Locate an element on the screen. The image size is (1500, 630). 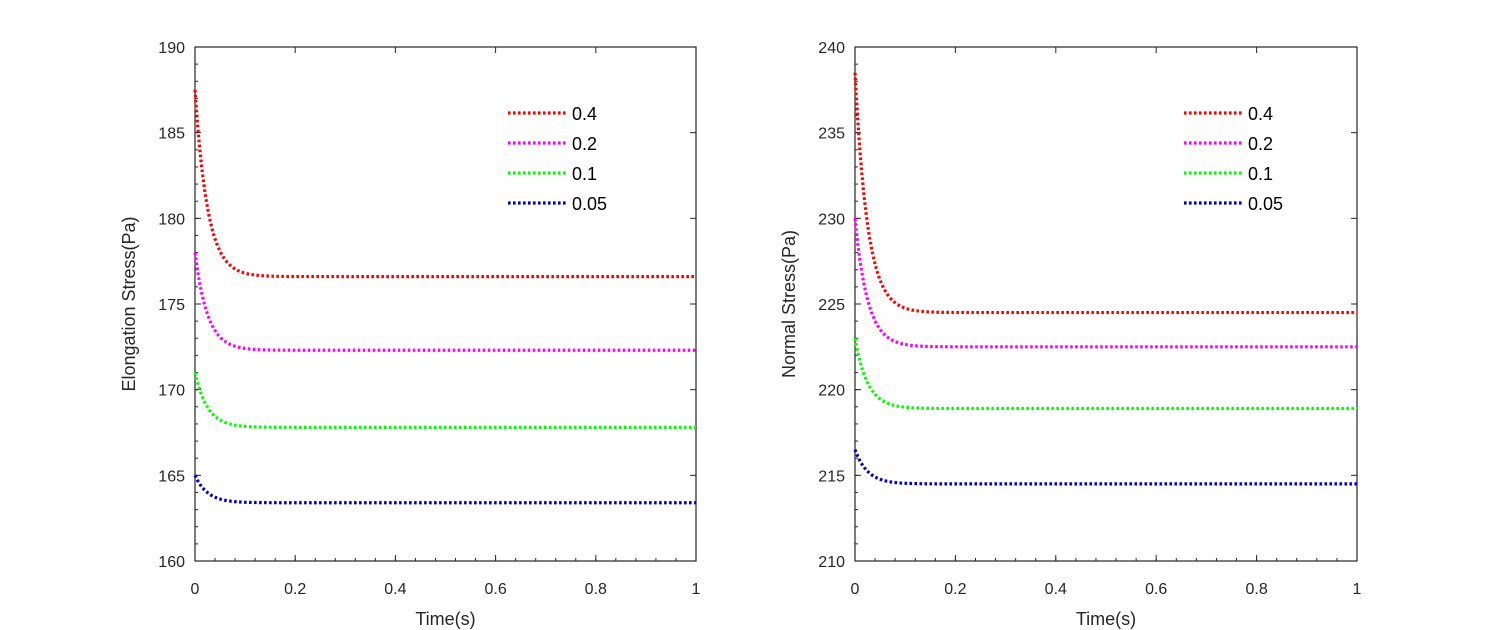
y-tick-label: 190 is located at coordinates (171, 48).